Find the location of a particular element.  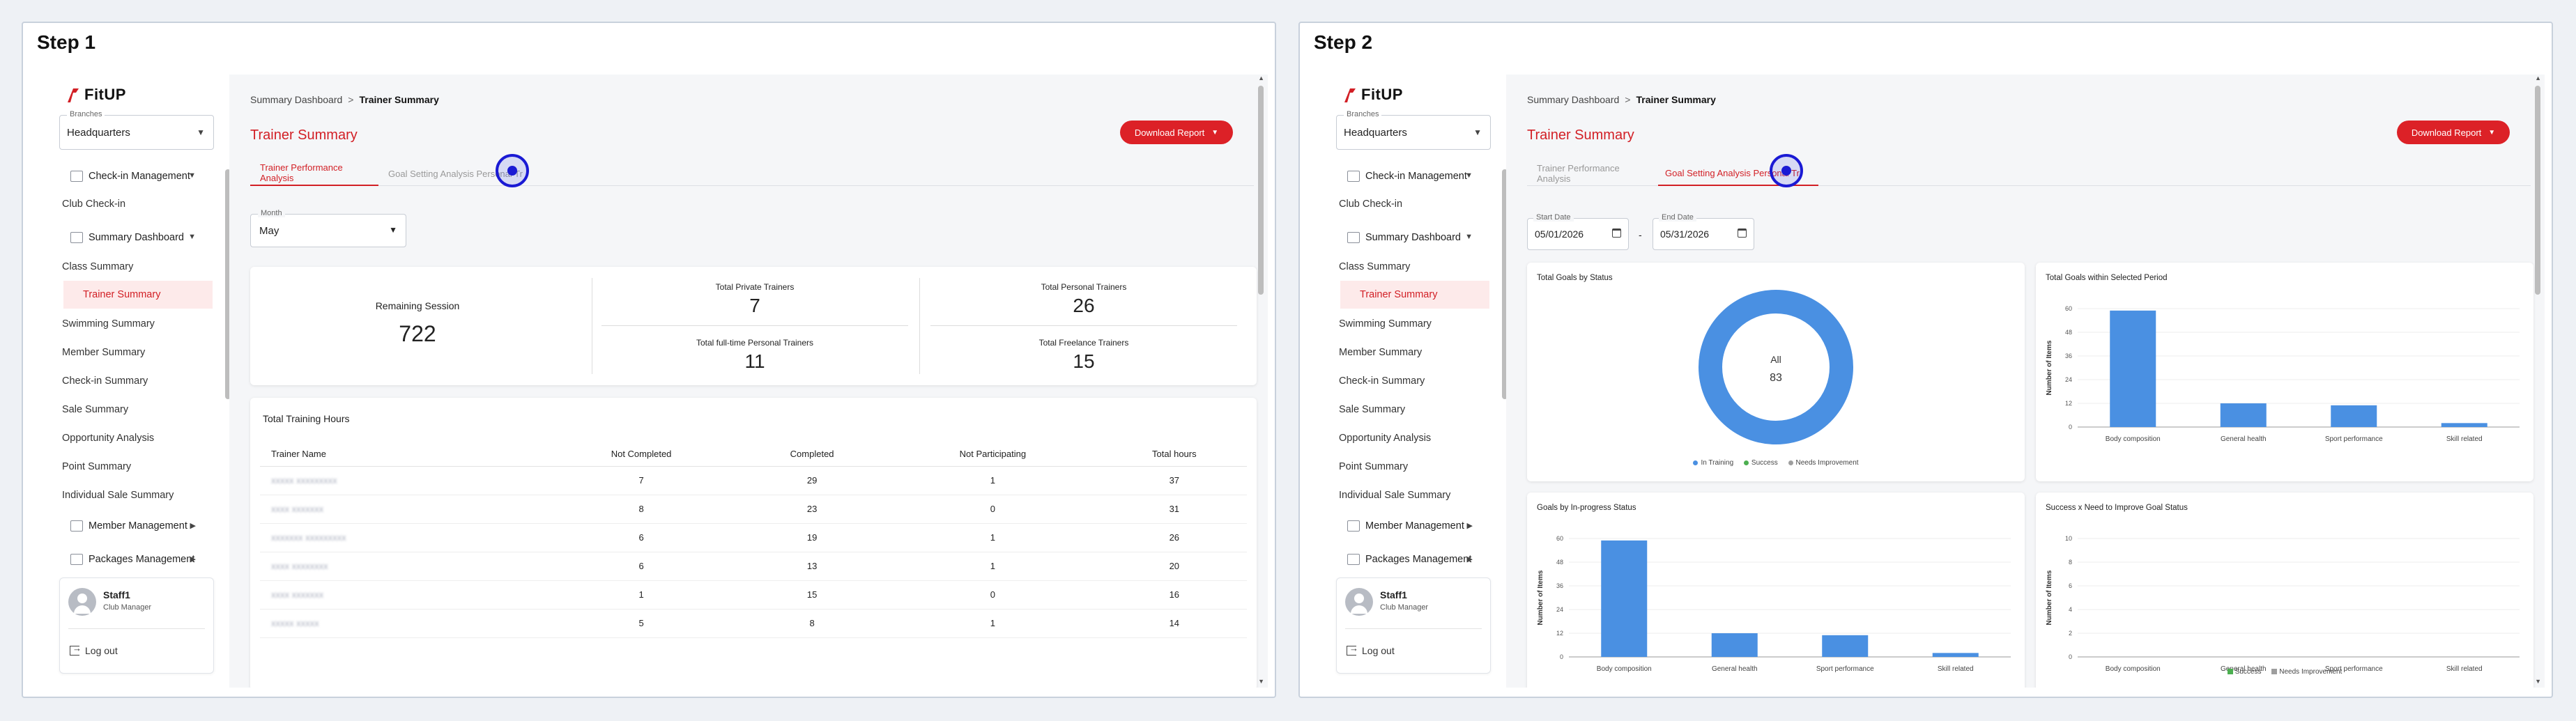

chart-title: Goals by In-progress Status is located at coordinates (1586, 508).